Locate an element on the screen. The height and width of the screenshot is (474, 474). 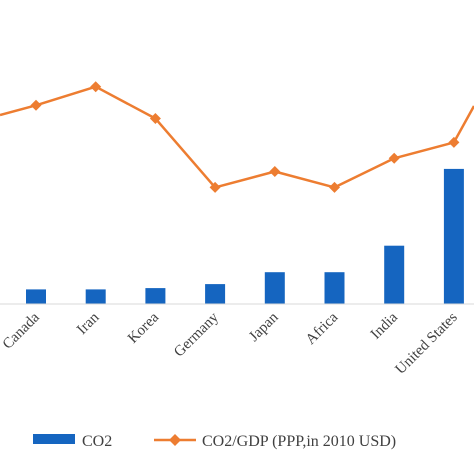
x-tick-label-korea: Korea is located at coordinates (143, 327).